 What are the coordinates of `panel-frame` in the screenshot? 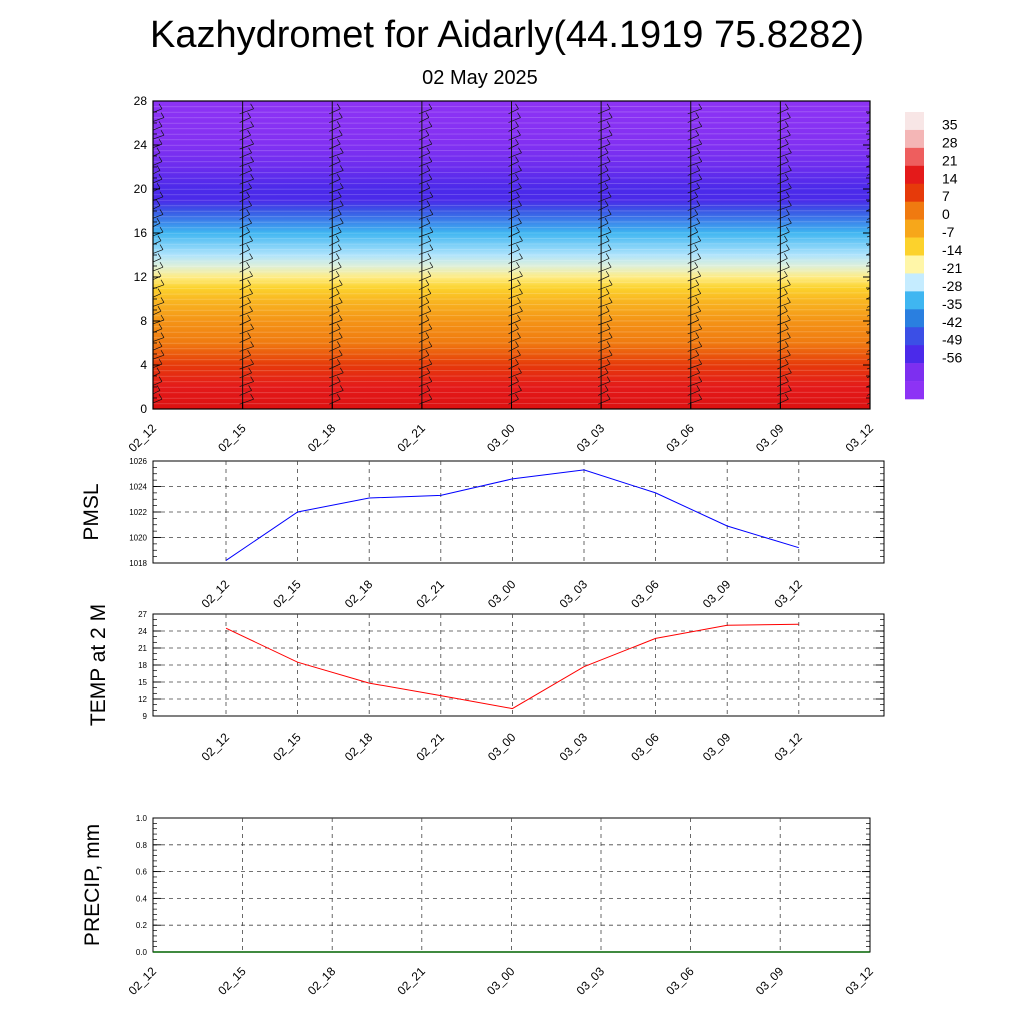 It's located at (518, 512).